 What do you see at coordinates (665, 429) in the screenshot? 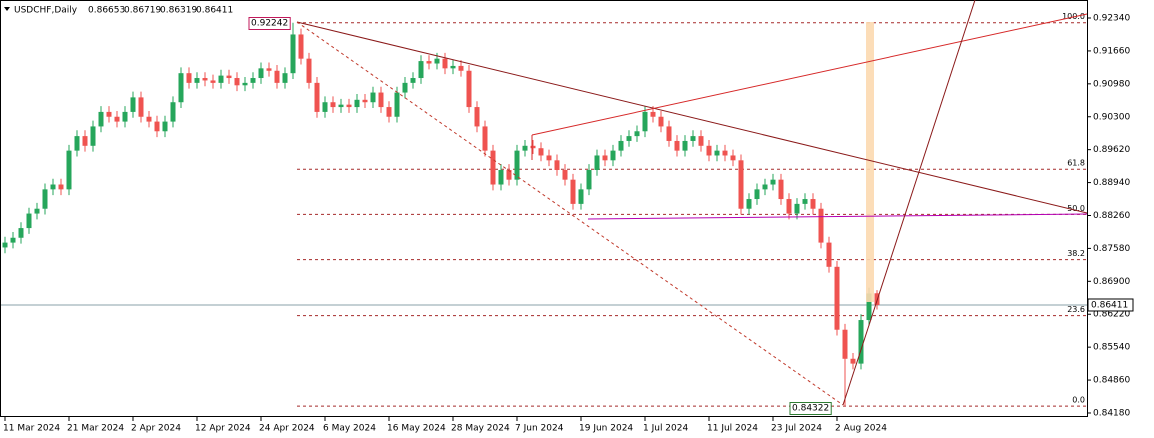
I see `x-tick-label: 1 Jul 2024` at bounding box center [665, 429].